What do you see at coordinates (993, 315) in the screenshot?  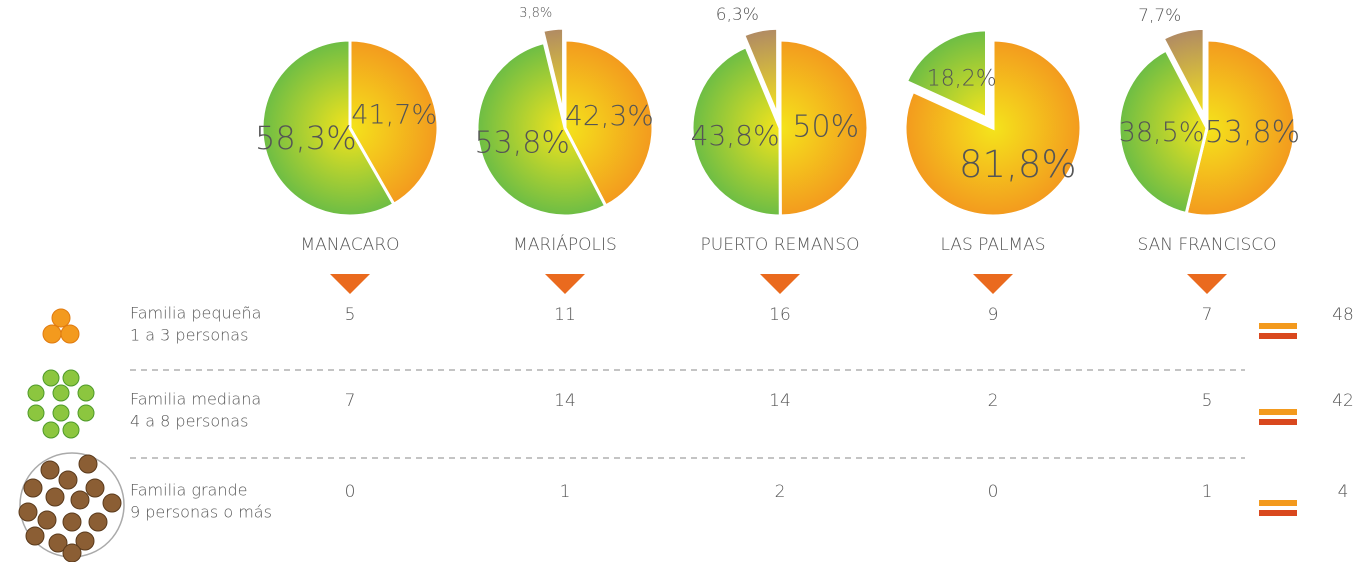 I see `cell-value: 9` at bounding box center [993, 315].